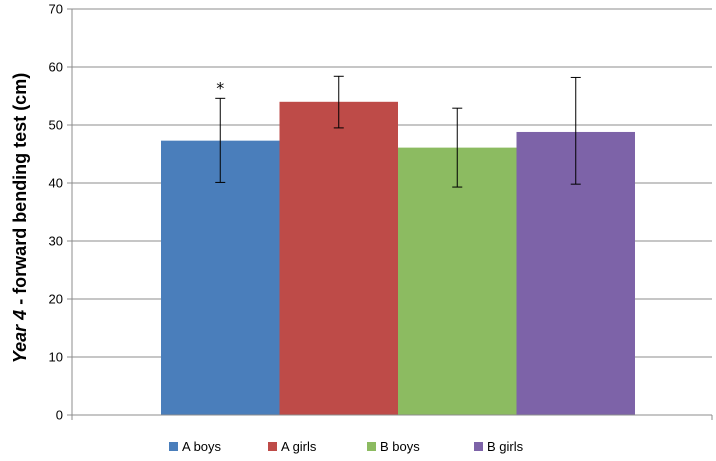  Describe the element at coordinates (56, 357) in the screenshot. I see `y-tick-label: 10` at that location.